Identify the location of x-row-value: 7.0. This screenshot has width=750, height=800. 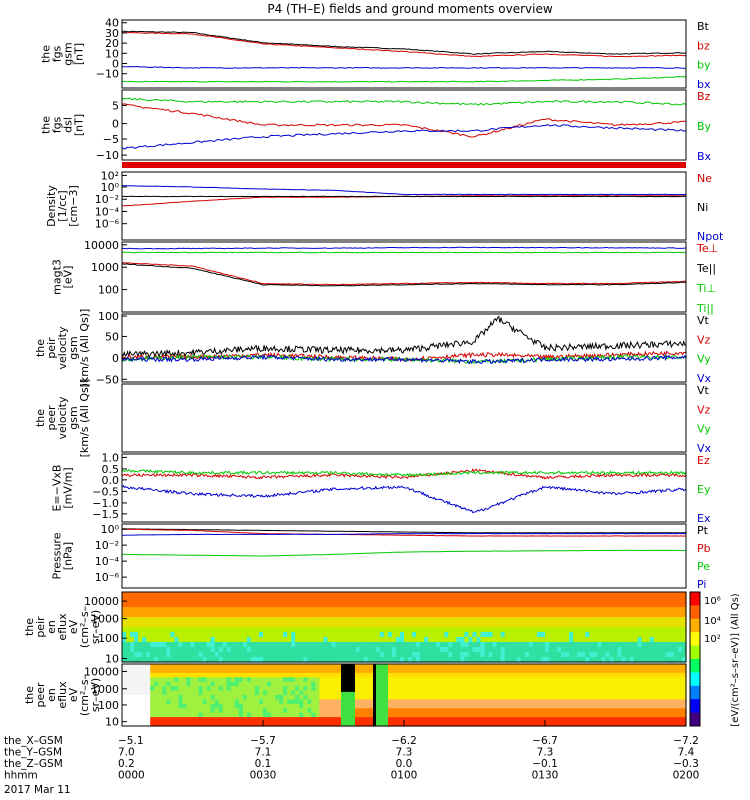
(126, 753).